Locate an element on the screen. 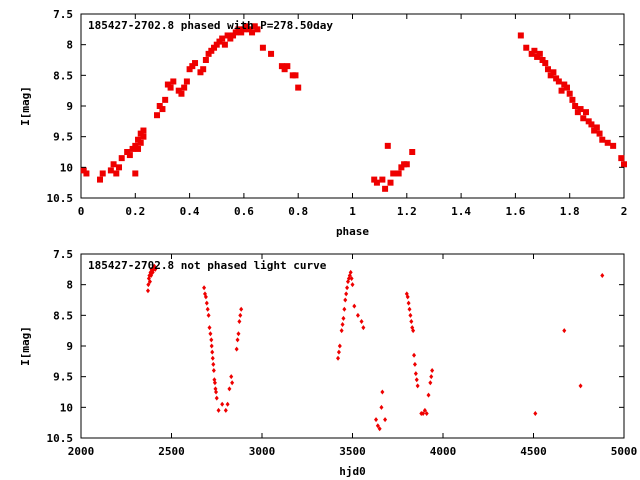 This screenshot has width=640, height=480. x-tick-label: 1.8 is located at coordinates (570, 211).